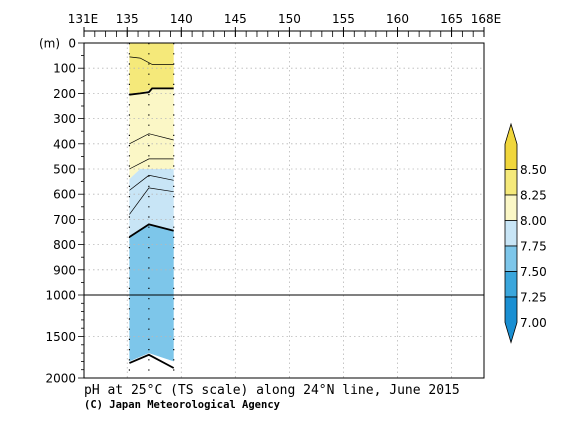 The width and height of the screenshot is (570, 423). I want to click on y-tick-label: 500, so click(64, 170).